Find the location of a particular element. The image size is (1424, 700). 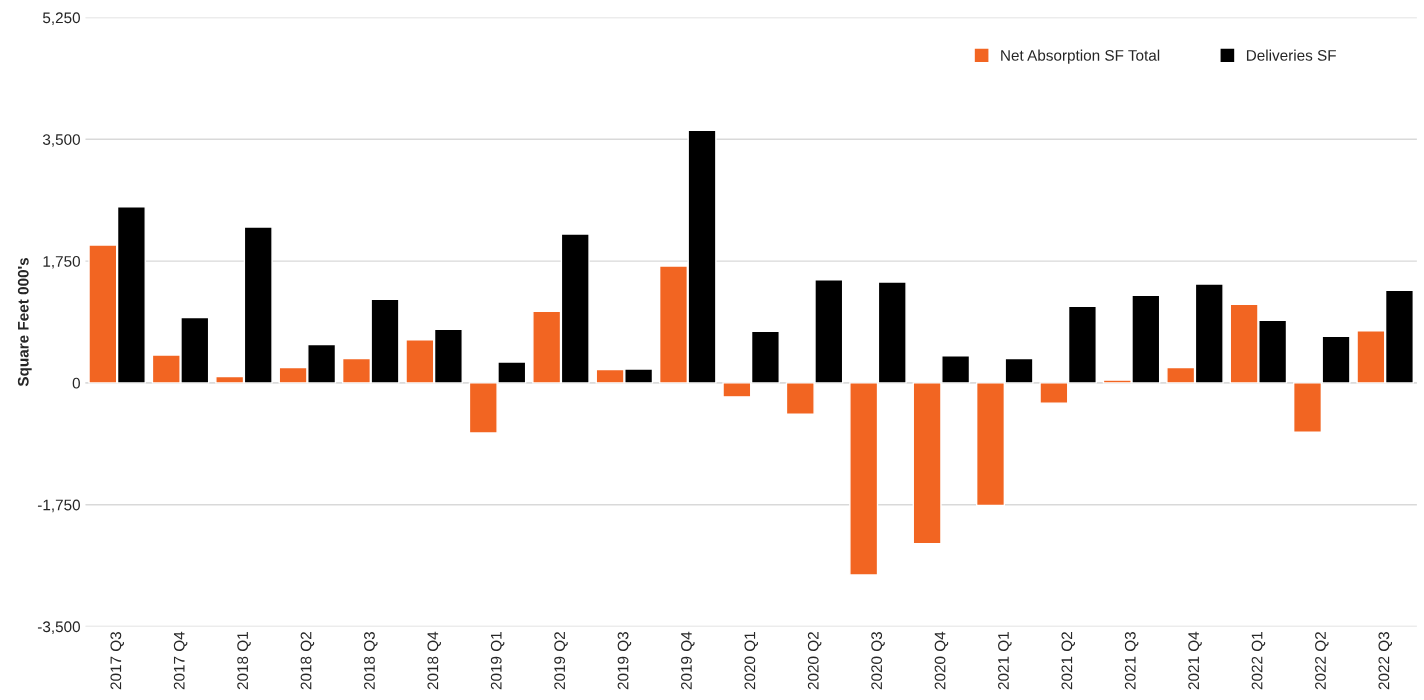

x-tick-label: 2021 Q3 is located at coordinates (1131, 661).